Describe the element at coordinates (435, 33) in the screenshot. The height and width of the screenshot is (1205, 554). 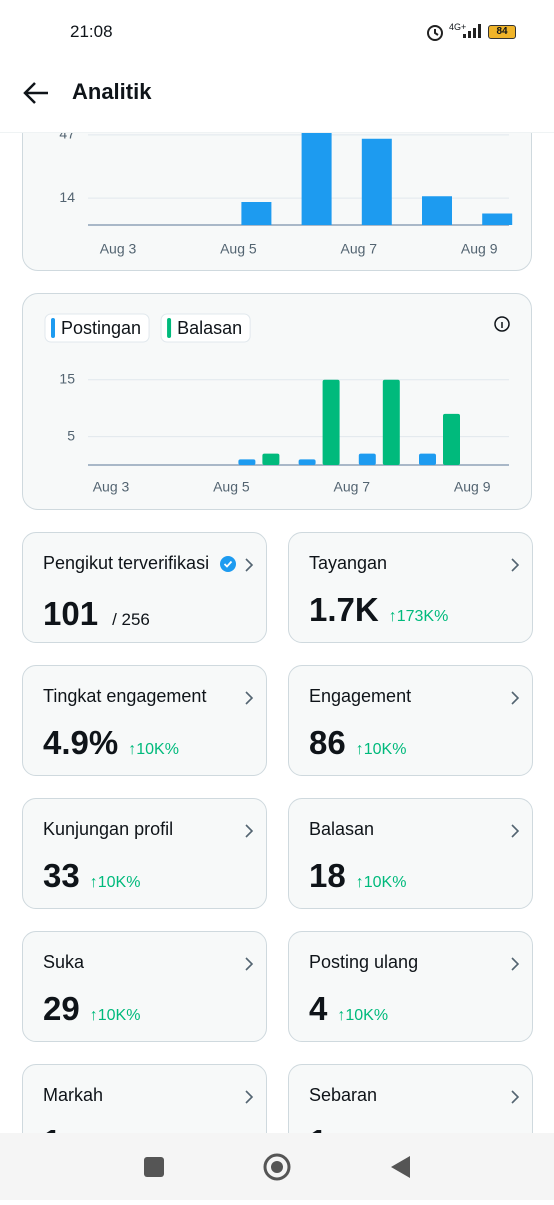
I see `alarm-icon` at that location.